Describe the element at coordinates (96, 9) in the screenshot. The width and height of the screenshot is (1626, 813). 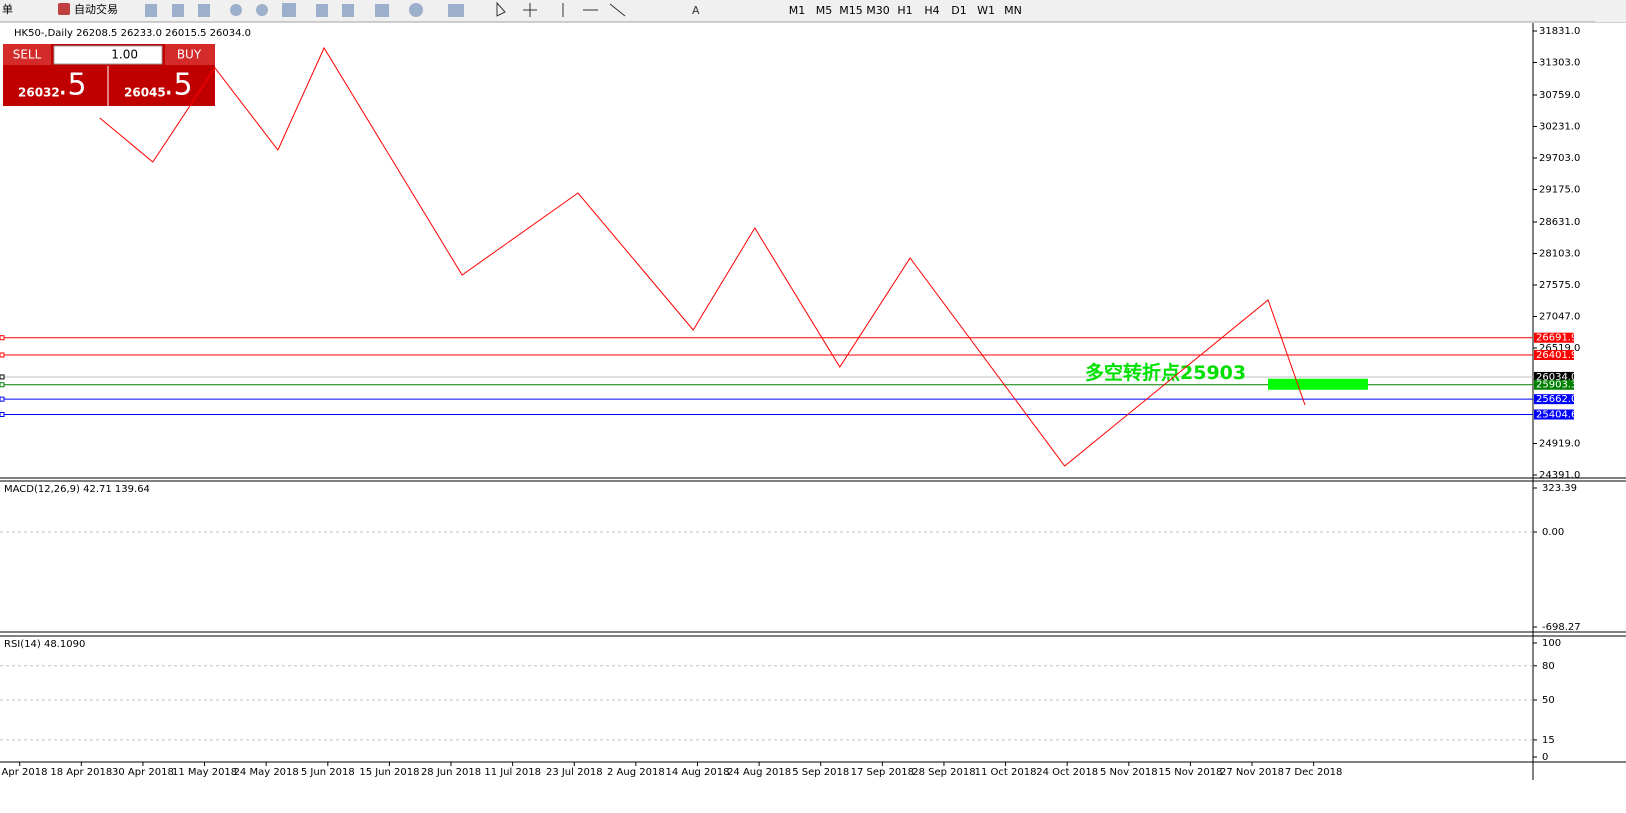
I see `toolbar-item: 自动交易` at that location.